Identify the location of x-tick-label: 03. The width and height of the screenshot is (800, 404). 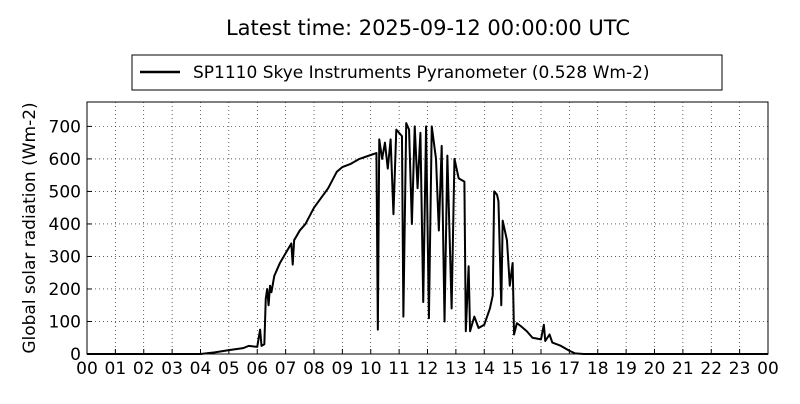
(172, 369).